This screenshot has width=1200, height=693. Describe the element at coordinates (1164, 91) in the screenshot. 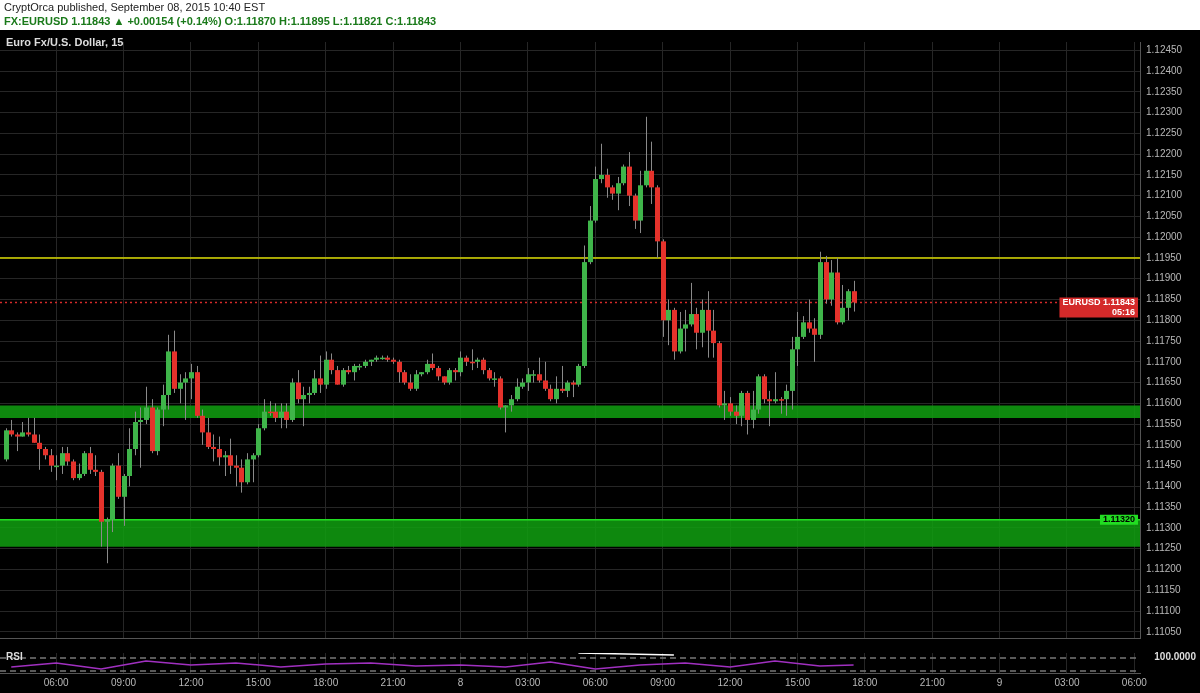

I see `y-tick-label: 1.12350` at that location.